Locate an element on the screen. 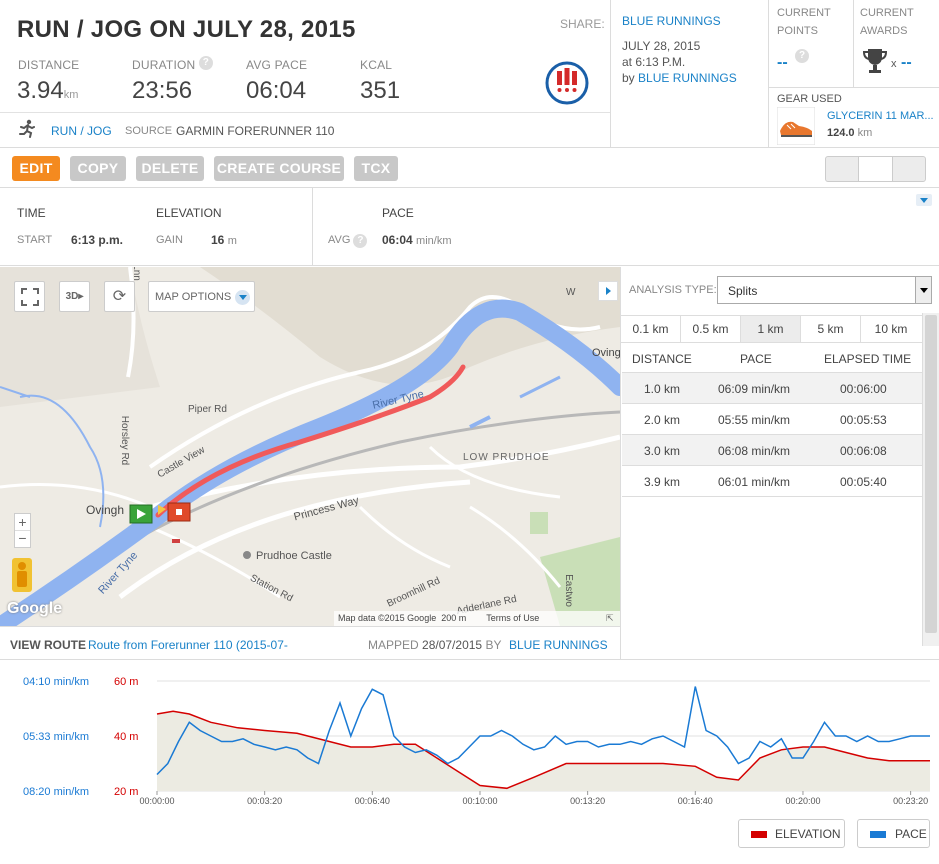  create-course-button: CREATE COURSE is located at coordinates (279, 168).